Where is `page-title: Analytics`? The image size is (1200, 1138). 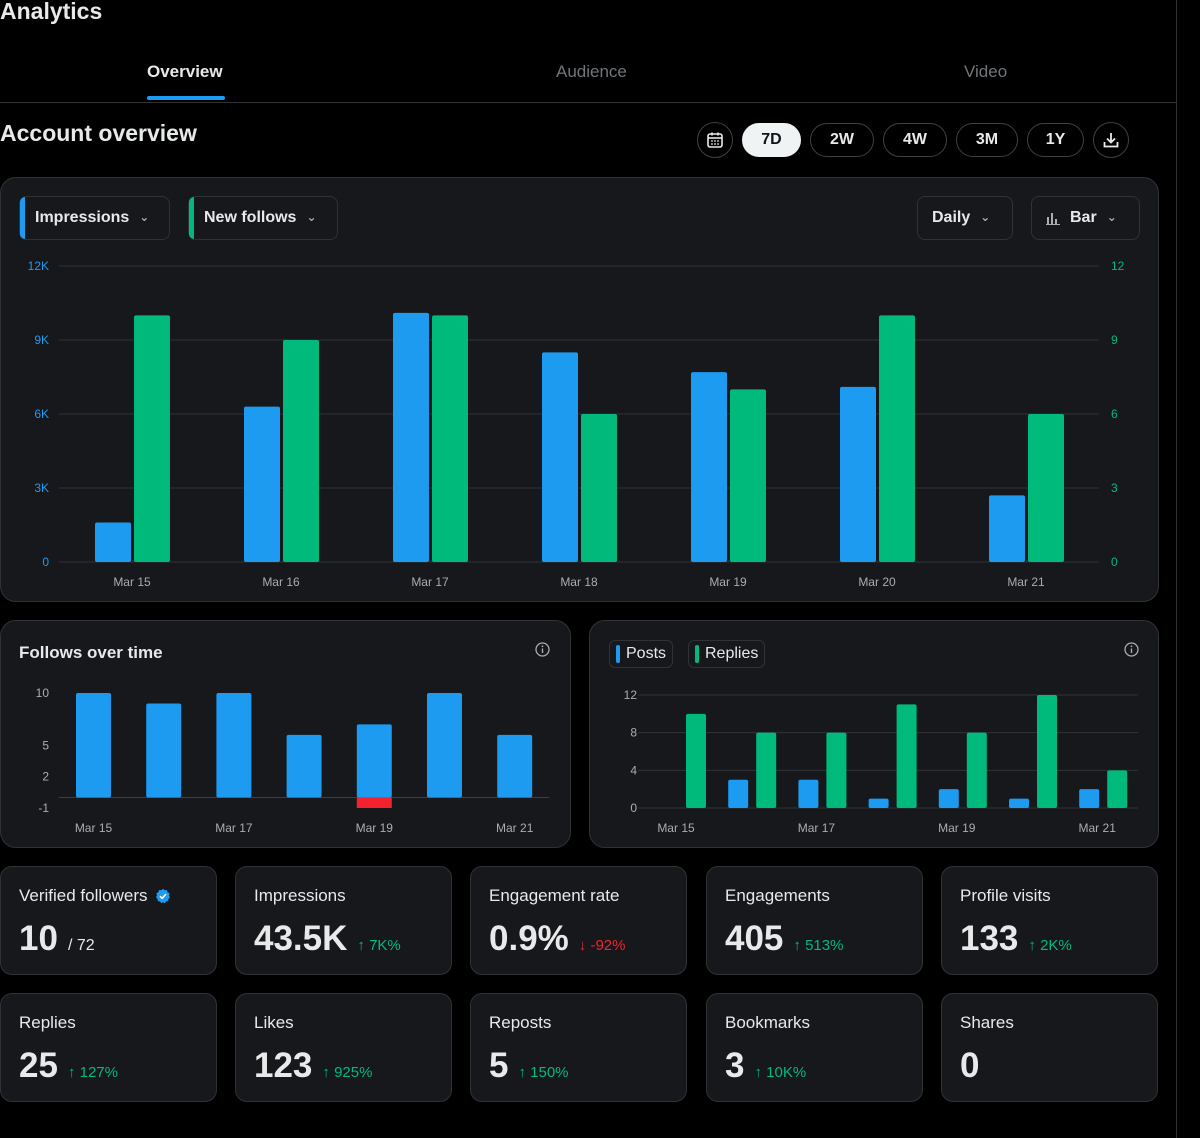
page-title: Analytics is located at coordinates (51, 12).